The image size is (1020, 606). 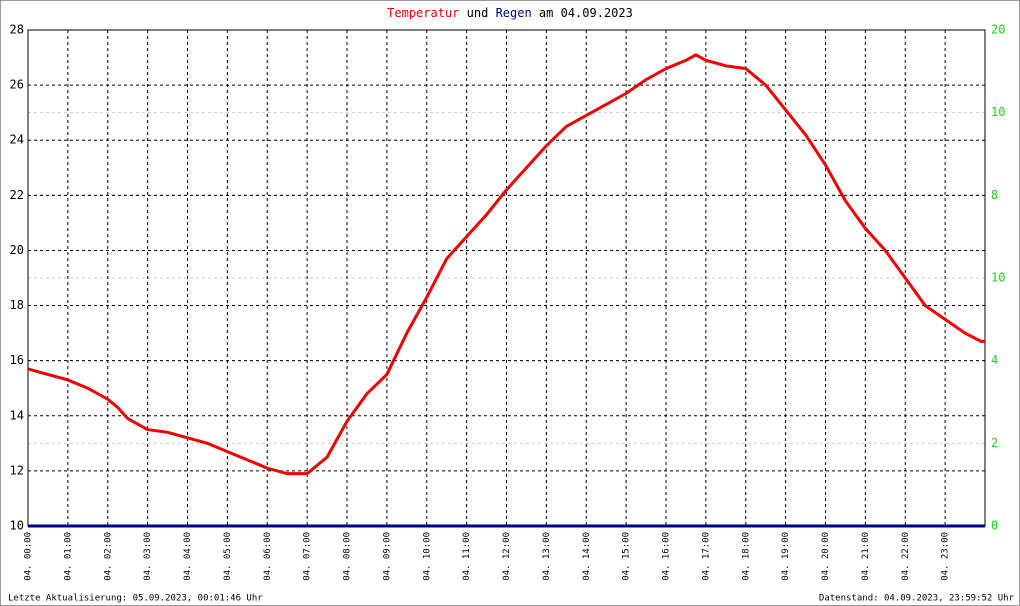 I want to click on y-tick-label: 24, so click(x=17, y=140).